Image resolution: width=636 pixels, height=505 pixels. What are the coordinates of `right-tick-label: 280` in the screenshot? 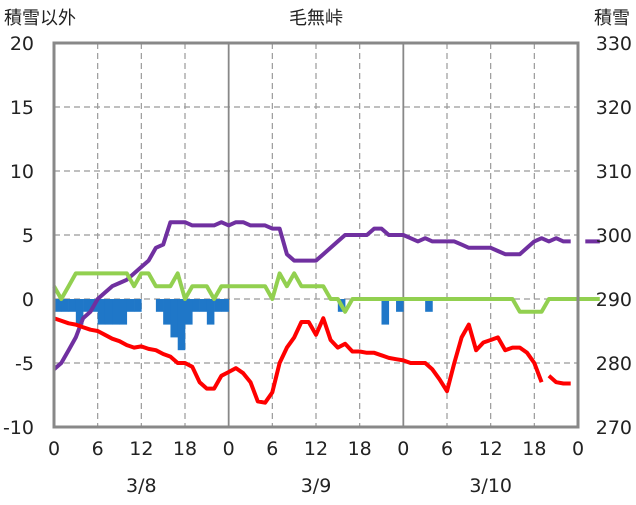 It's located at (614, 364).